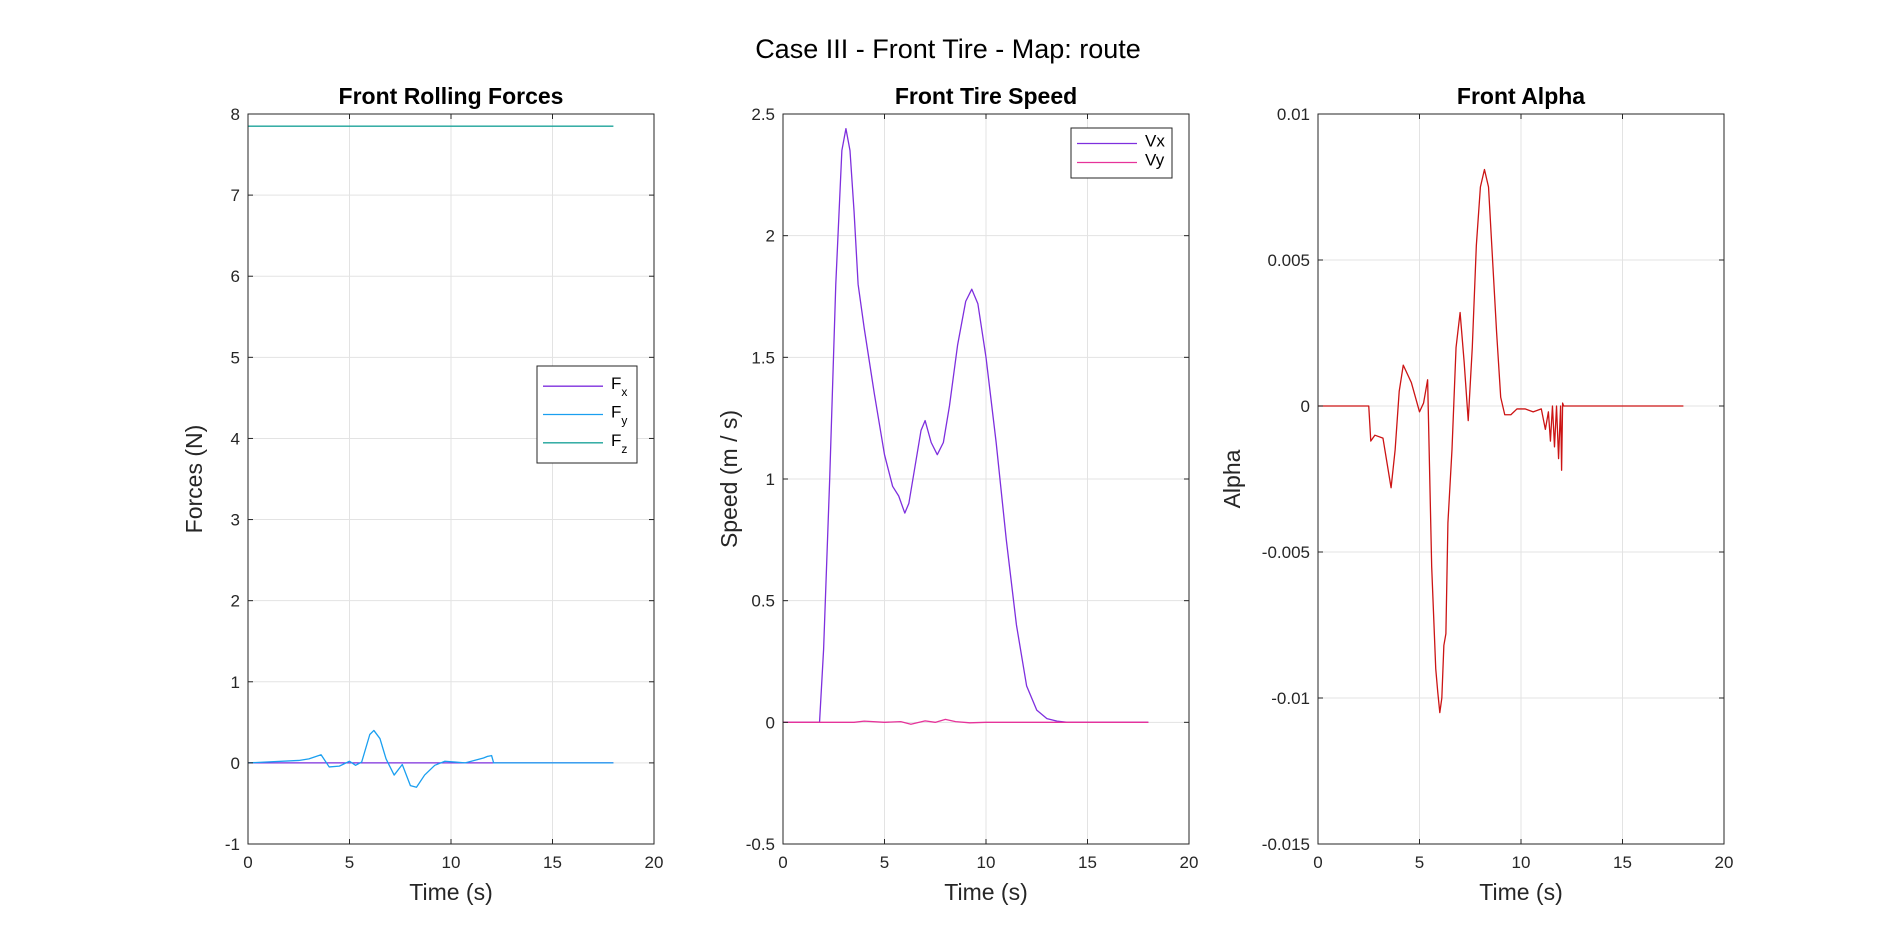 The image size is (1897, 940). Describe the element at coordinates (235, 276) in the screenshot. I see `y-tick-label: 6` at that location.